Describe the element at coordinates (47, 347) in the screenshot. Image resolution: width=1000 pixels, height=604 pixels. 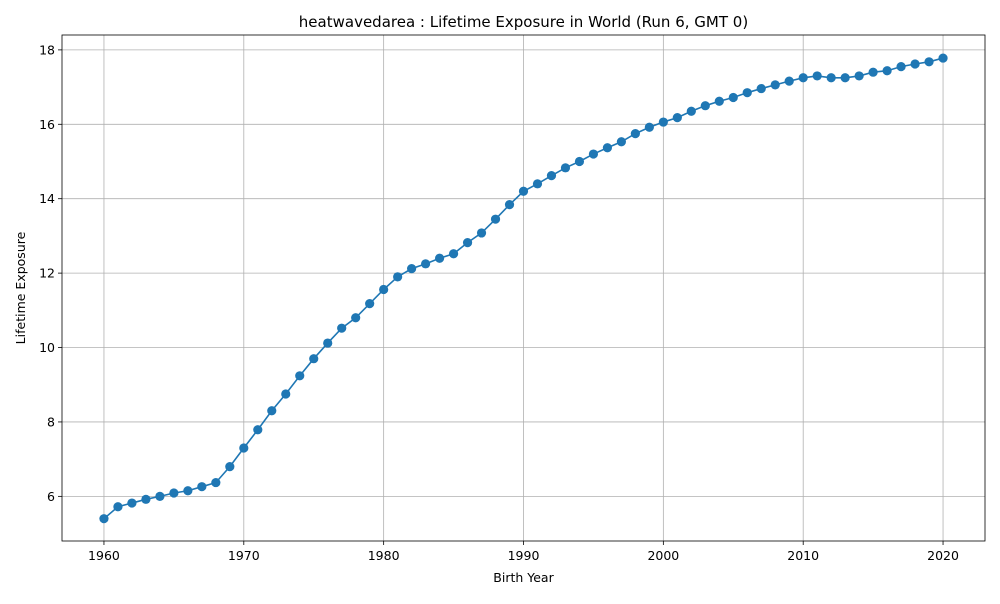
I see `y-tick-label: 10` at that location.